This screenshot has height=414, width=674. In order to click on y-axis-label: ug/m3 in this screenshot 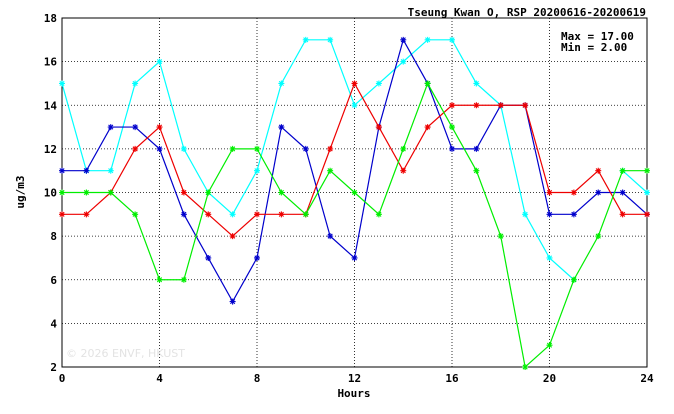, I will do `click(20, 191)`.